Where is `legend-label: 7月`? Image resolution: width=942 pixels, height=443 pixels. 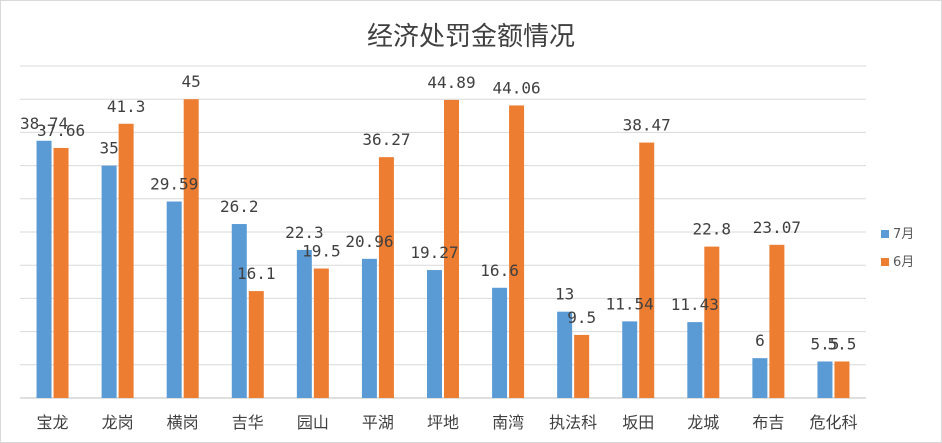 legend-label: 7月 is located at coordinates (903, 234).